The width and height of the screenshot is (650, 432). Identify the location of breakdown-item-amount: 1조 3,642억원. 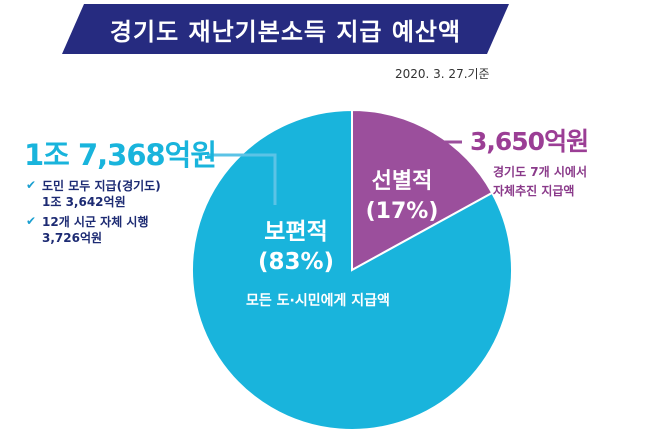
(84, 202).